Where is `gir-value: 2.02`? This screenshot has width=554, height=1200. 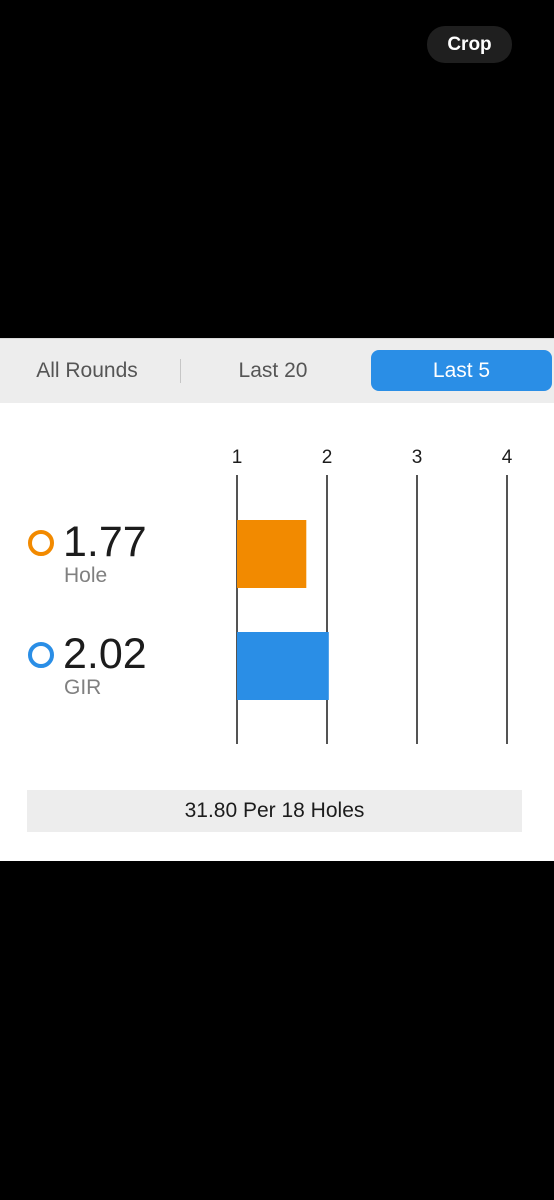 gir-value: 2.02 is located at coordinates (105, 654).